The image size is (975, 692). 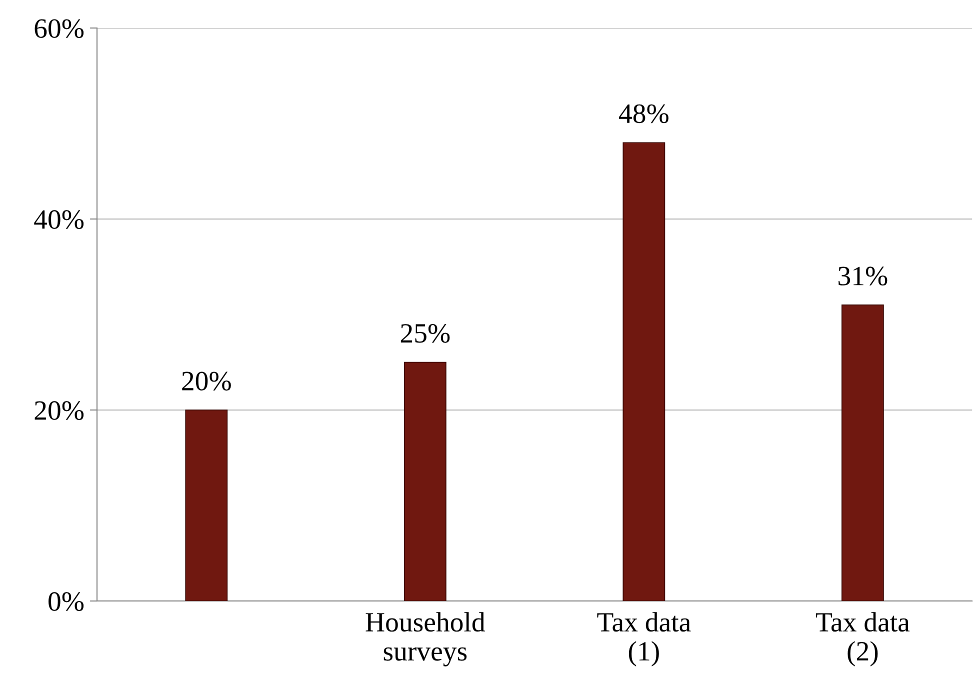 What do you see at coordinates (863, 276) in the screenshot?
I see `data-label: 31%` at bounding box center [863, 276].